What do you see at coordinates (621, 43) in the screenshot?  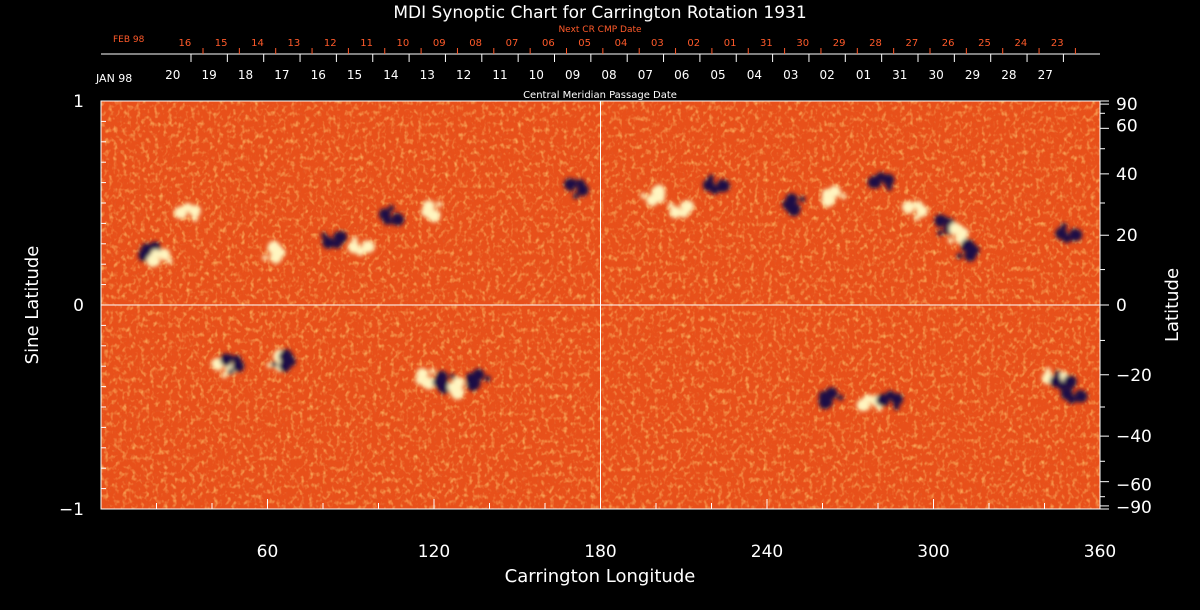 I see `next-cr-date-label: 04` at bounding box center [621, 43].